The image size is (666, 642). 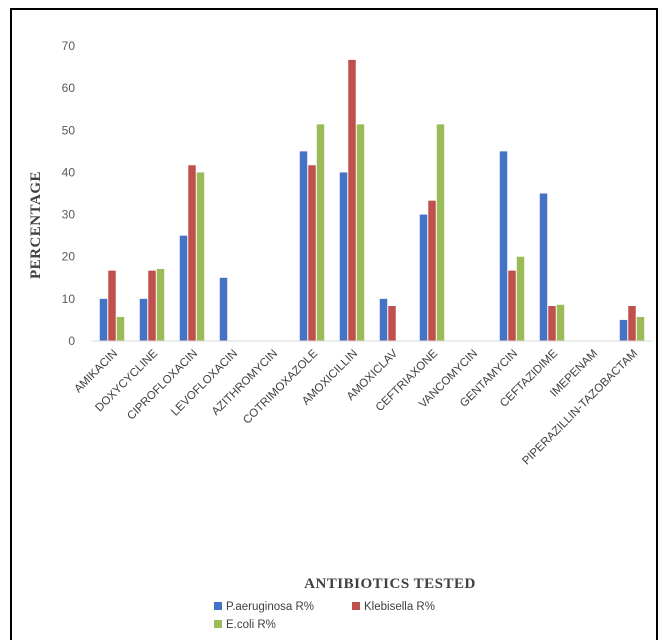 I want to click on legend-label: E.coli R%, so click(x=251, y=625).